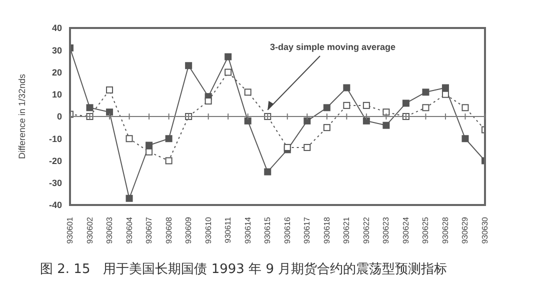 This screenshot has width=538, height=295. What do you see at coordinates (366, 230) in the screenshot?
I see `x-tick-label: 930622` at bounding box center [366, 230].